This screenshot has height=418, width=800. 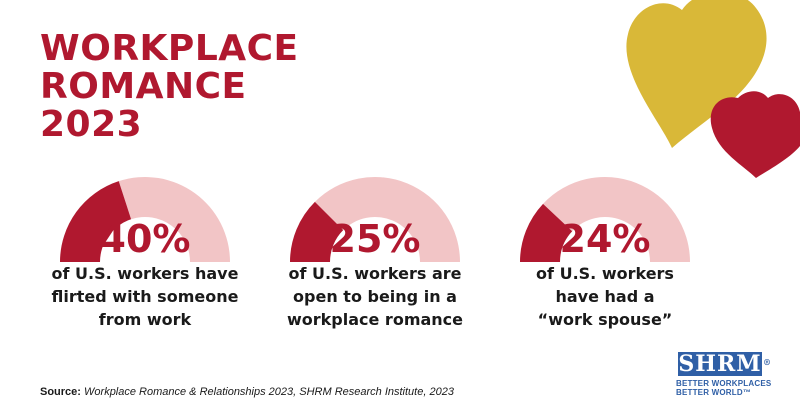 I want to click on description-line: from work, so click(x=145, y=319).